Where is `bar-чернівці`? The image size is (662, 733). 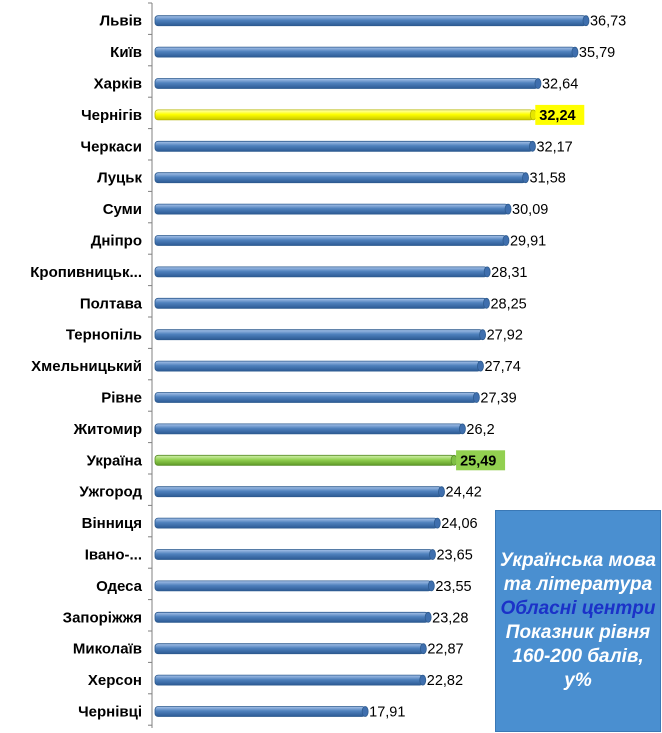
bar-чернівці is located at coordinates (260, 711).